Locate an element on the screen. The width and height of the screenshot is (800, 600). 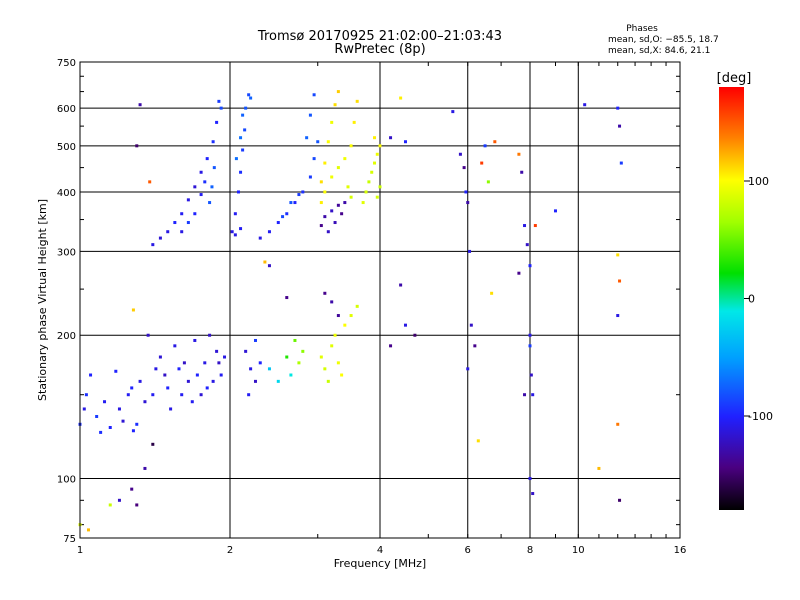
phases-heading: Phases is located at coordinates (642, 29).